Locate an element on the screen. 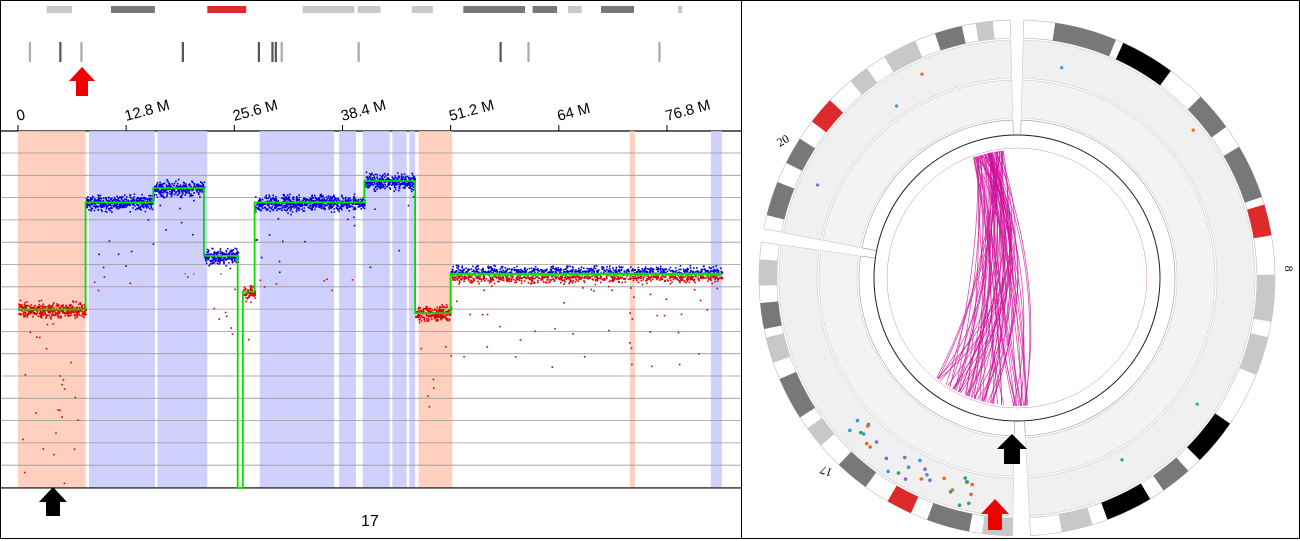  axis-tick-label: 12.8 M is located at coordinates (147, 111).